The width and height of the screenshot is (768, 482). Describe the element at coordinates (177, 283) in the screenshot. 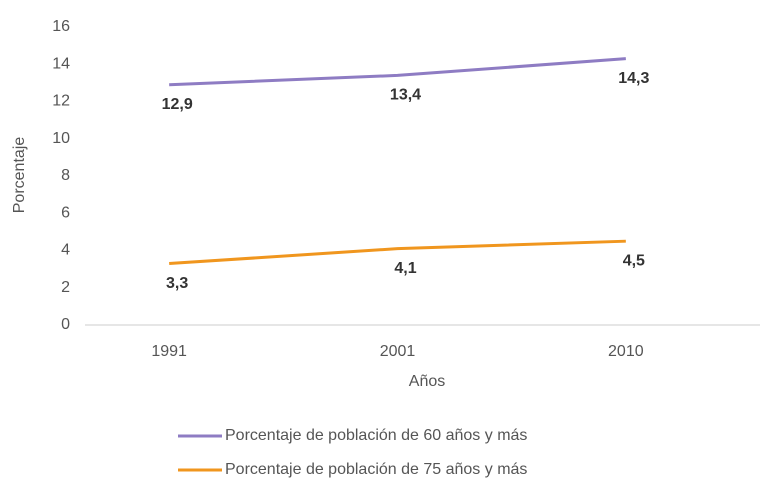

I see `data-label: 3,3` at that location.